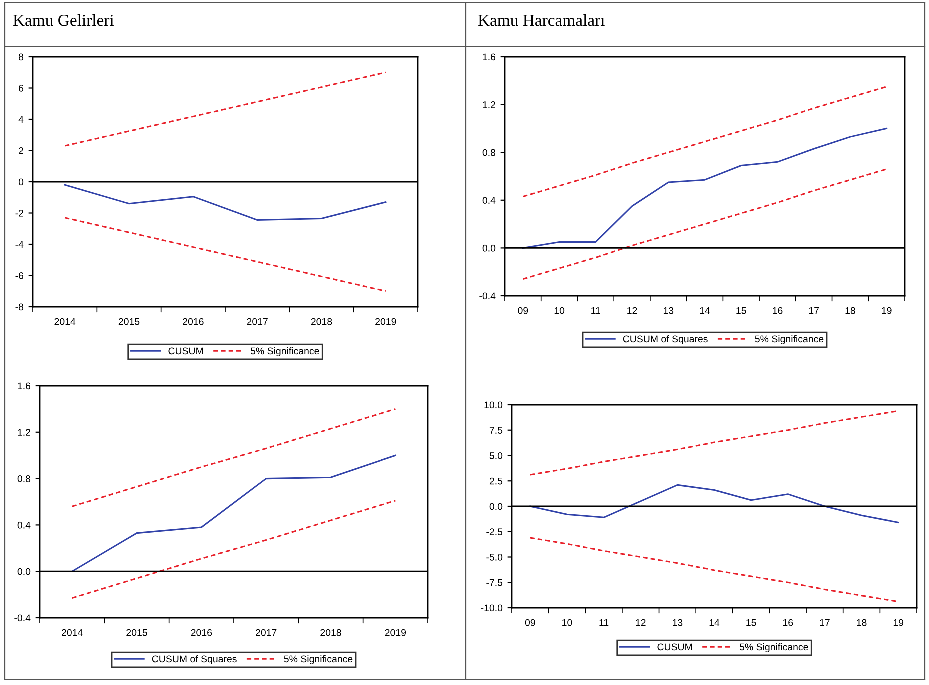  What do you see at coordinates (21, 182) in the screenshot?
I see `y-tick-label: 0` at bounding box center [21, 182].